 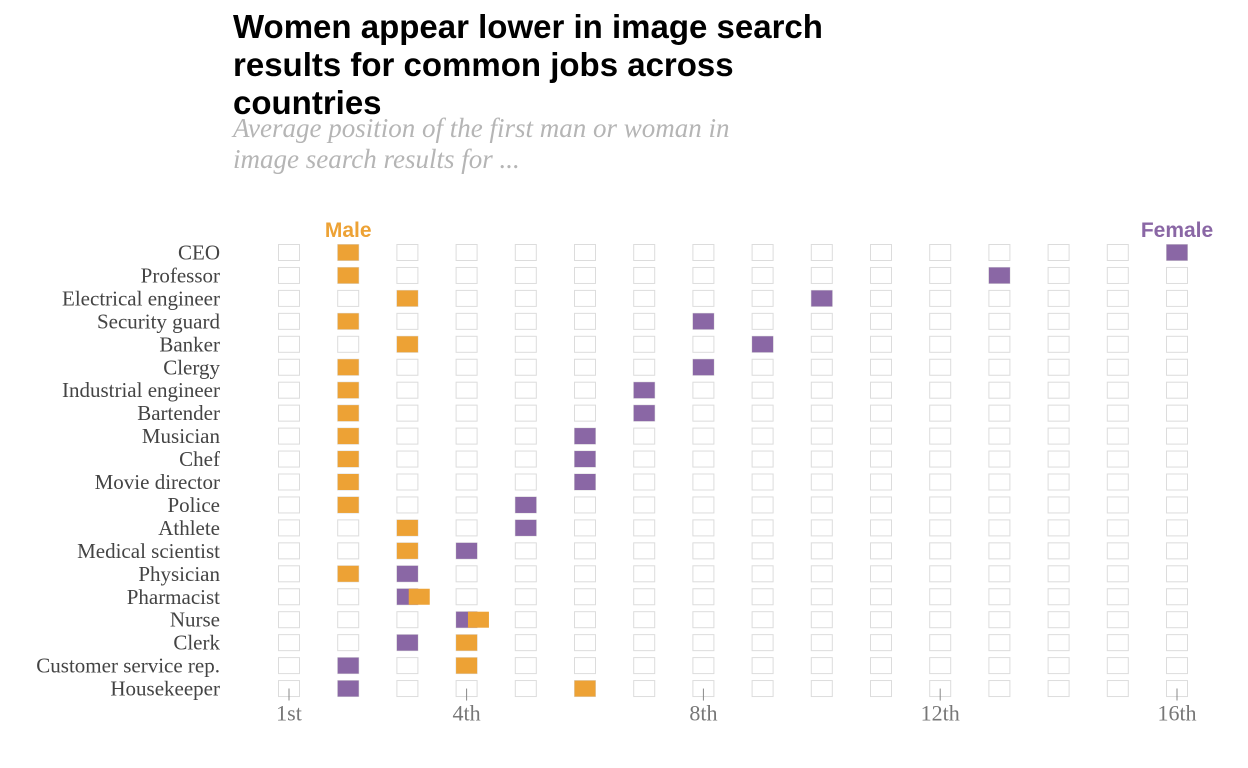 I want to click on job-label: Musician, so click(x=181, y=436).